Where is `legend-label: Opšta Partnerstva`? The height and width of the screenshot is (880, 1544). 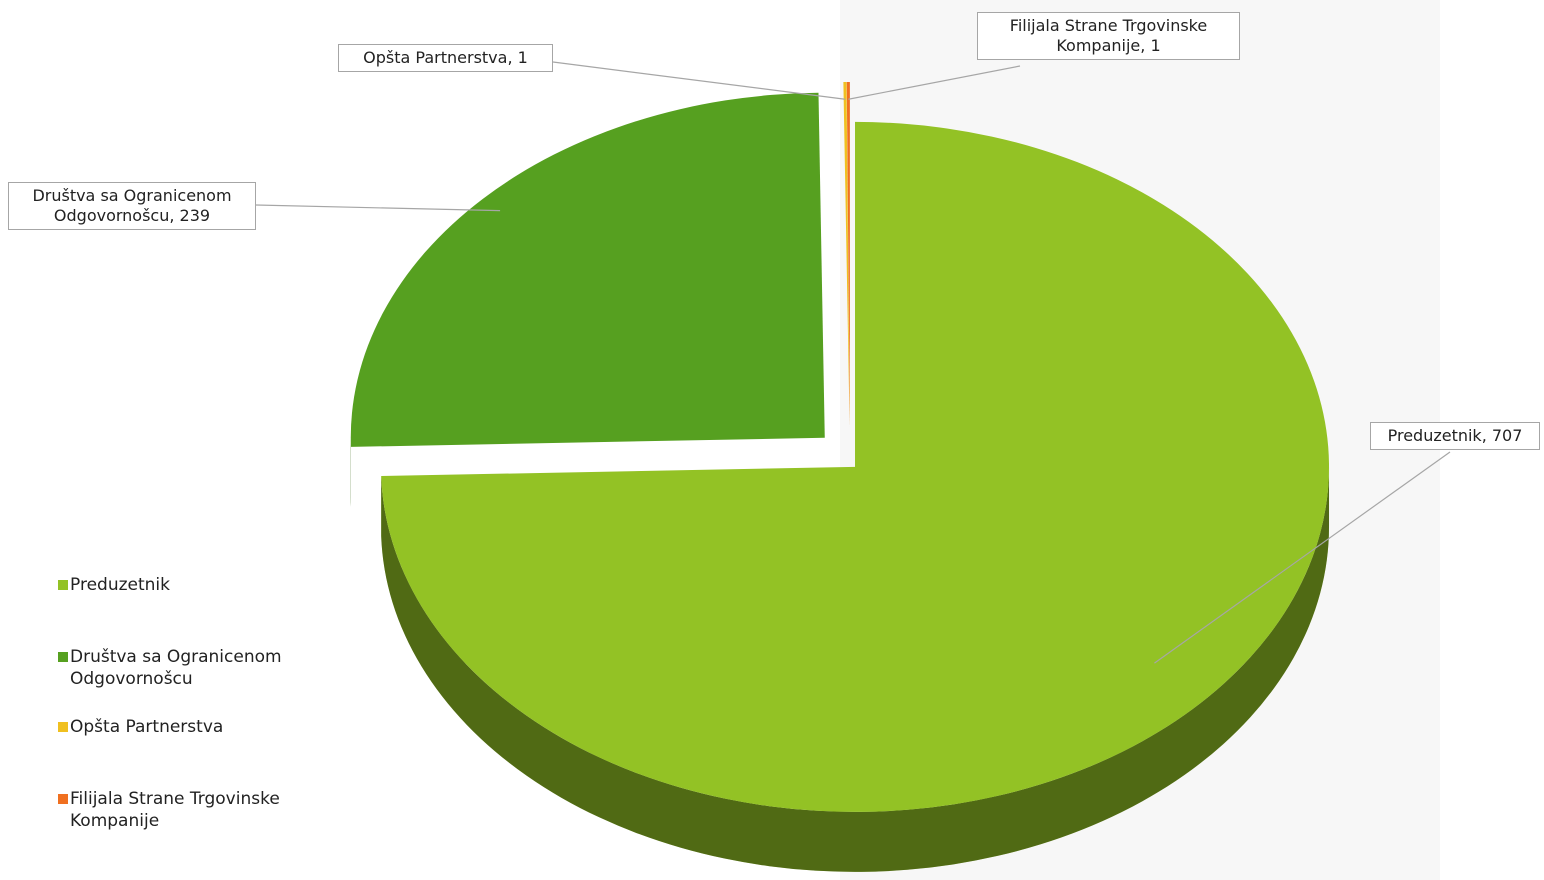 legend-label: Opšta Partnerstva is located at coordinates (147, 727).